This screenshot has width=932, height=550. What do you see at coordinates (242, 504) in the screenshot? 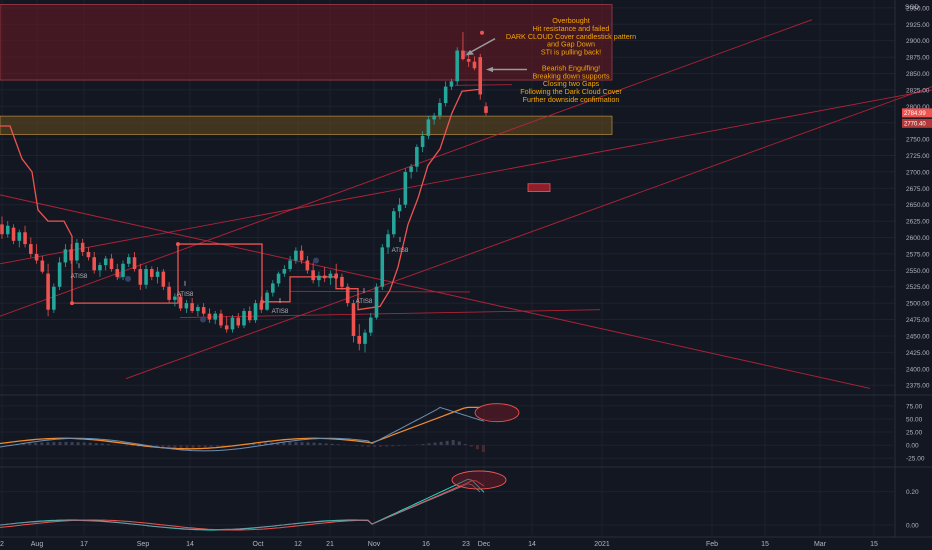
I see `indicator-line-cyan` at bounding box center [242, 504].